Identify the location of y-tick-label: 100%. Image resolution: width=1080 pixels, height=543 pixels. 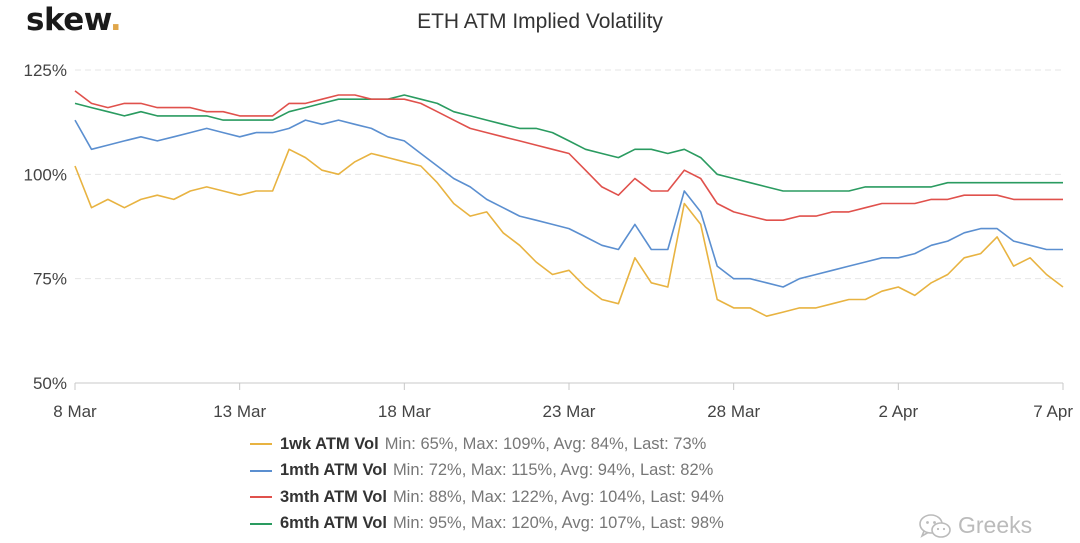
(45, 174).